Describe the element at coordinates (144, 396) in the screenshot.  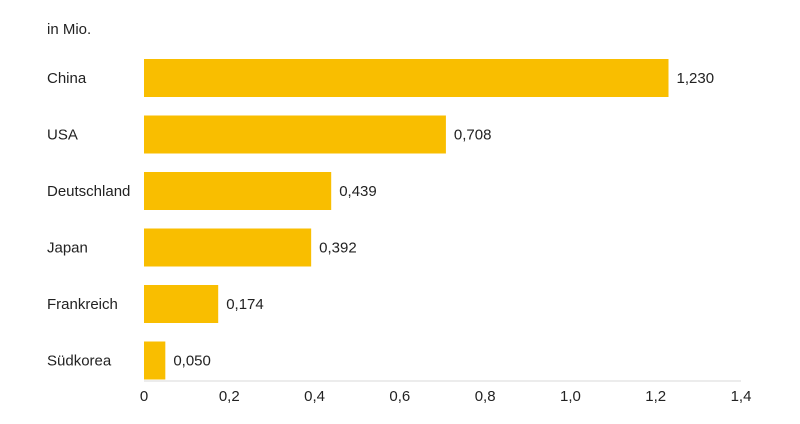
I see `x-tick-label: 0` at that location.